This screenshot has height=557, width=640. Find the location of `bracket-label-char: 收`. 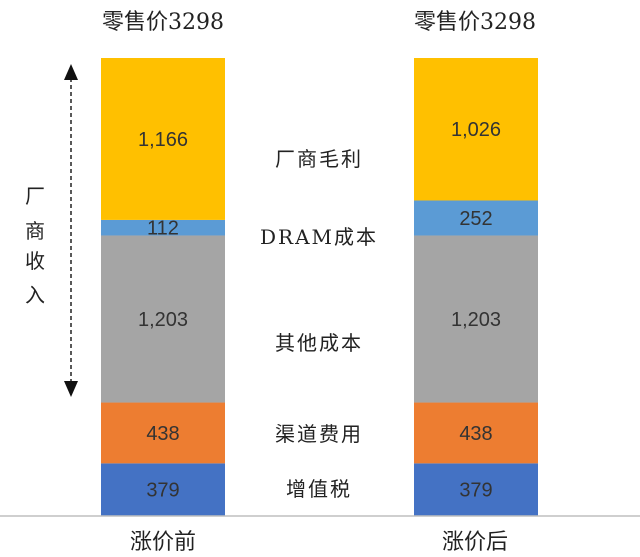

bracket-label-char: 收 is located at coordinates (35, 261).